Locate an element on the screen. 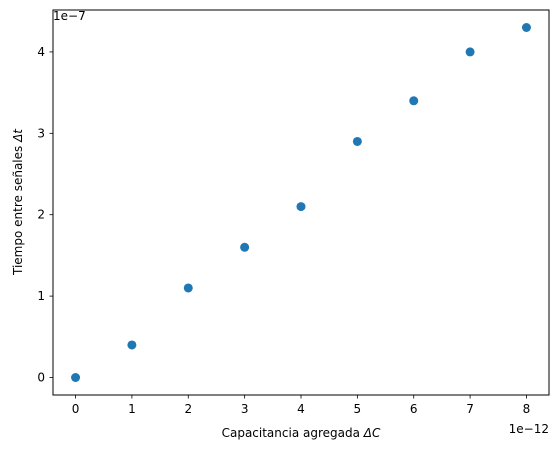 The image size is (558, 452). y-axis-label-text: Tiempo entre señales is located at coordinates (18, 211).